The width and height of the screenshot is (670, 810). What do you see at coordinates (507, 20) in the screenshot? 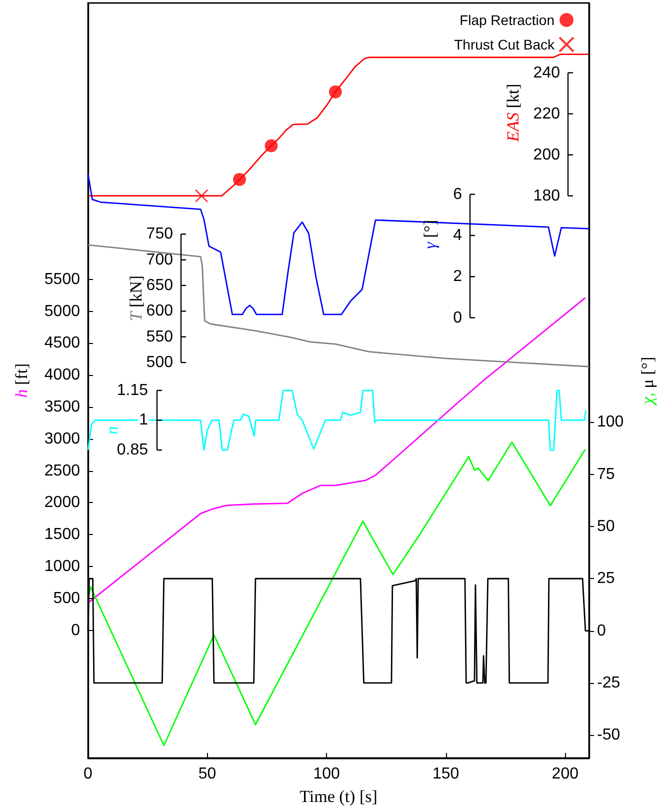
I see `legend-label: Flap Retraction` at bounding box center [507, 20].